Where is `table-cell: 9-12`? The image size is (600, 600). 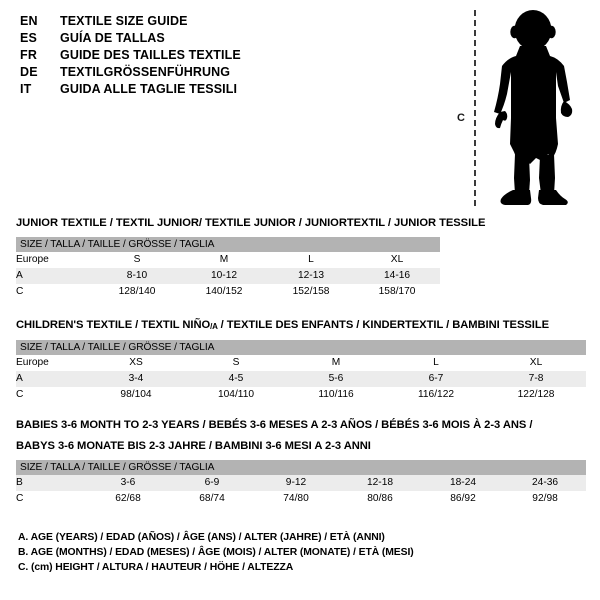
table-cell: 9-12 is located at coordinates (296, 483).